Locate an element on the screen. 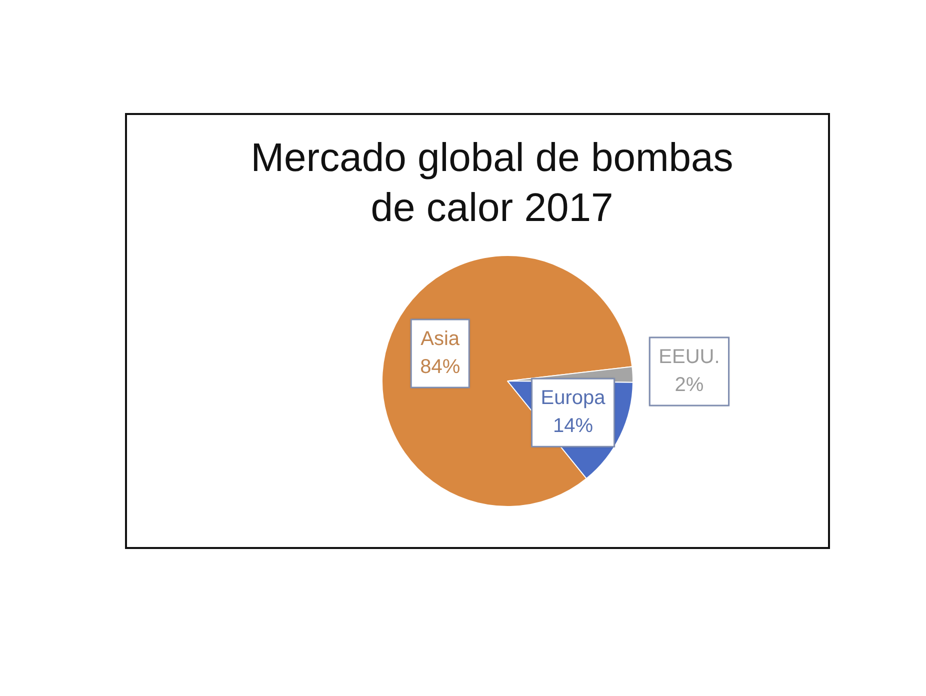  slice-label: Europa is located at coordinates (573, 398).